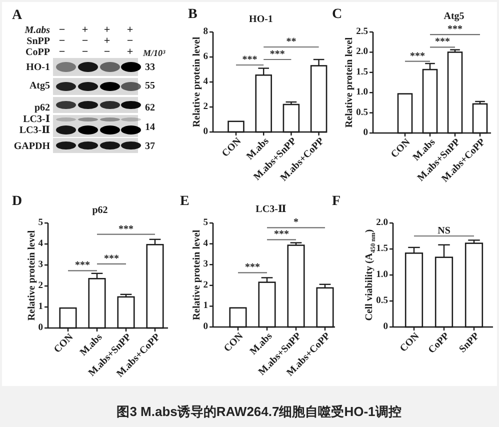  Describe the element at coordinates (454, 16) in the screenshot. I see `chart-title: Atg5` at that location.